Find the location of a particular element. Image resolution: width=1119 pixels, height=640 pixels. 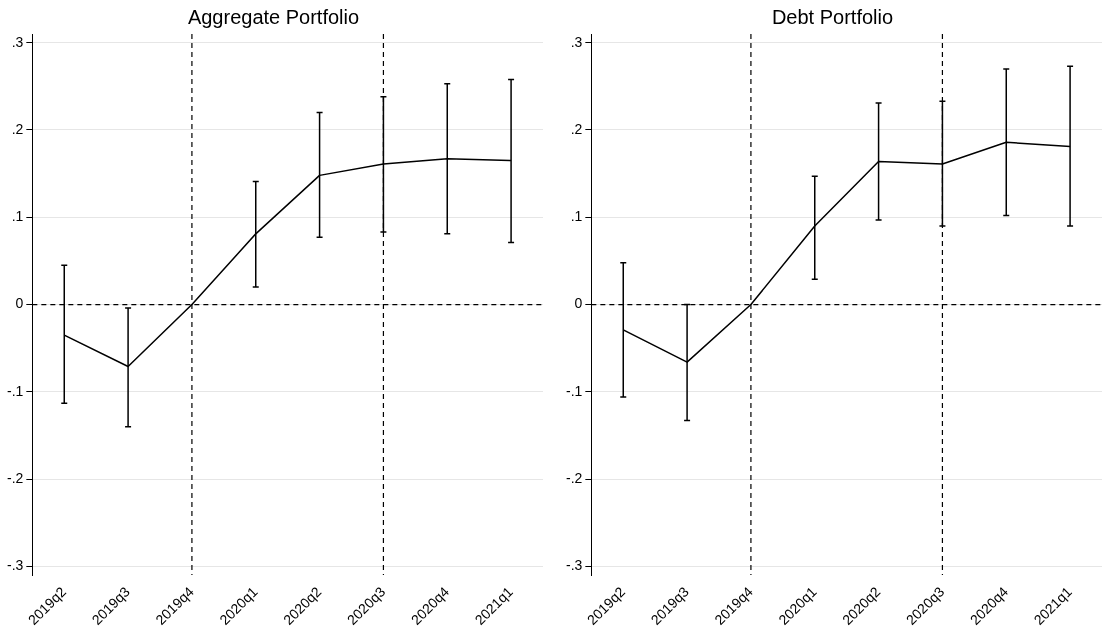

chart-title: Aggregate Portfolio is located at coordinates (273, 16).